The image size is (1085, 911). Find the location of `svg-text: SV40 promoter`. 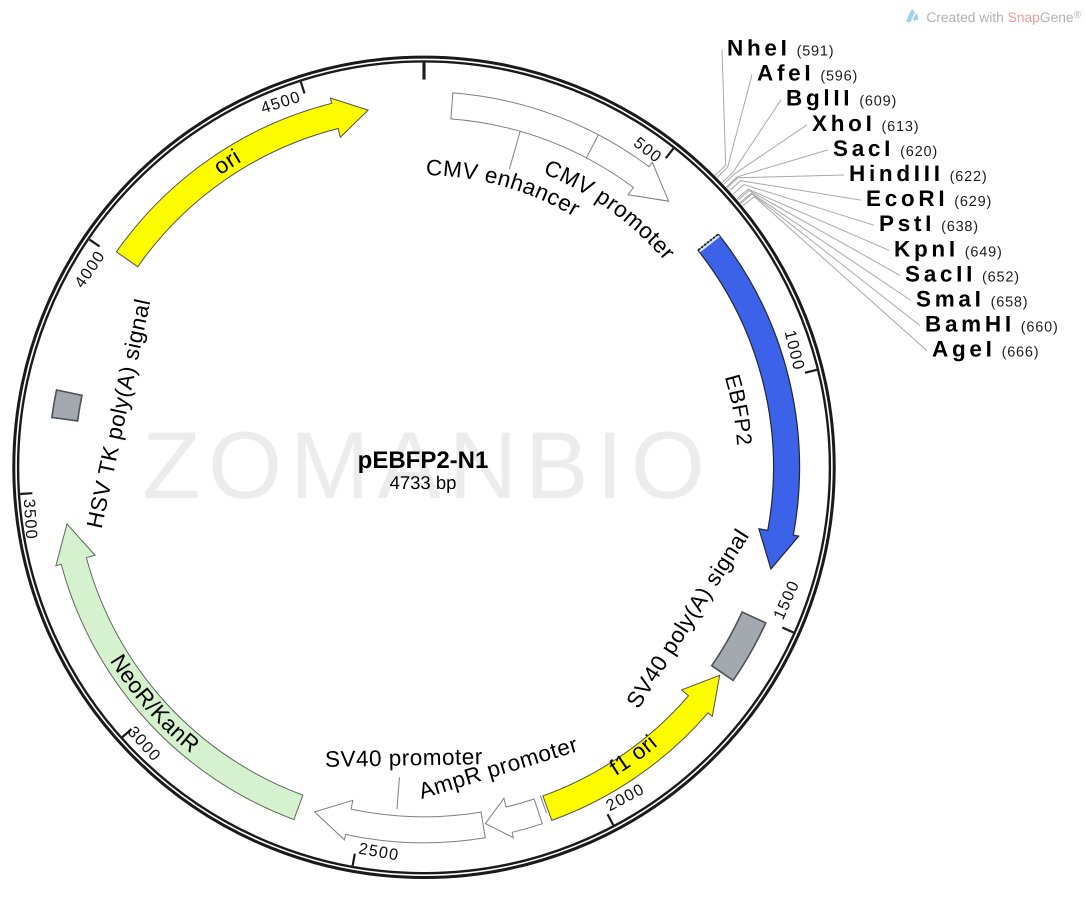

svg-text: SV40 promoter is located at coordinates (404, 758).